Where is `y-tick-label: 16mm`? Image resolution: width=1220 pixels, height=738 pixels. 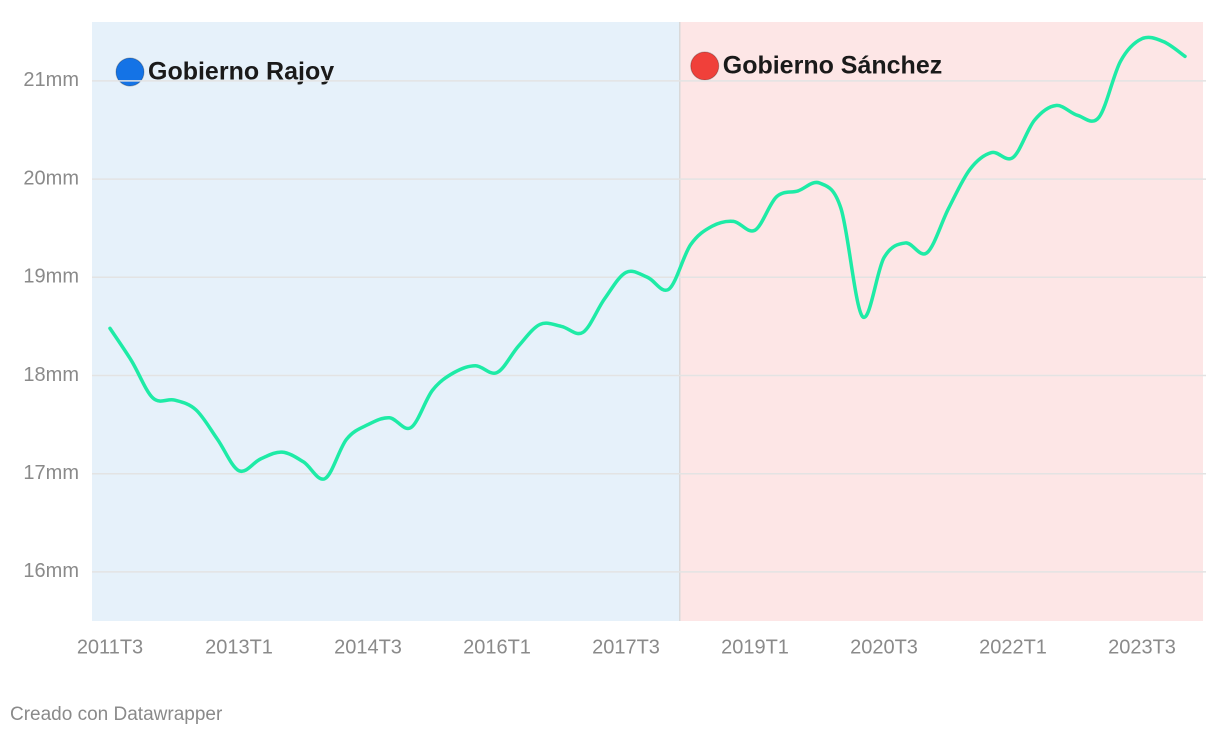
y-tick-label: 16mm is located at coordinates (51, 571).